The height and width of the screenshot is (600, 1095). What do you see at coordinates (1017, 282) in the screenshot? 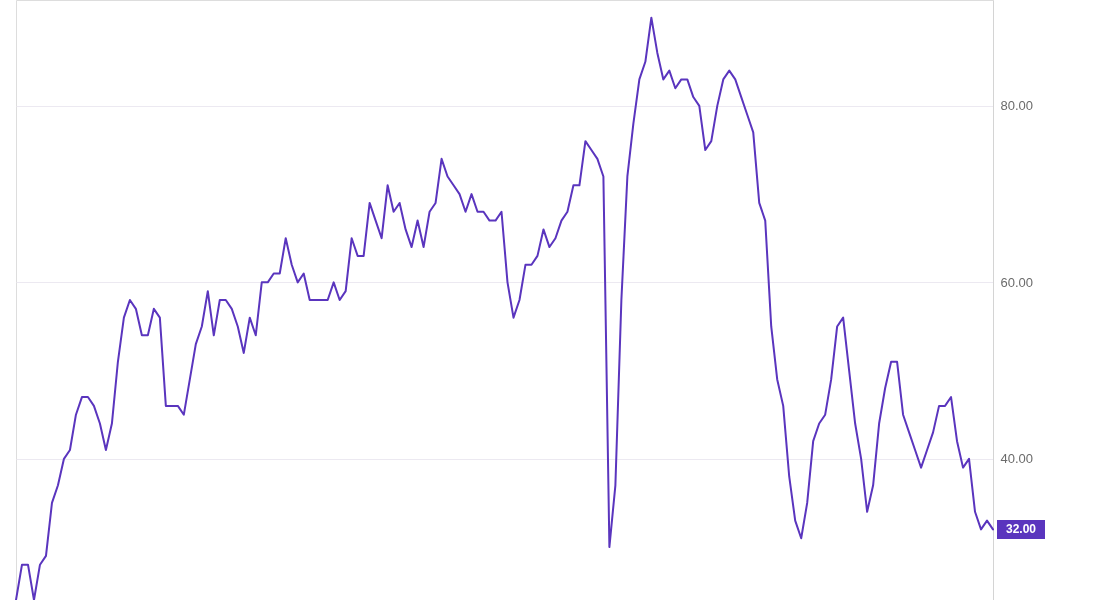
I see `y-tick-label: 60.00` at bounding box center [1017, 282].